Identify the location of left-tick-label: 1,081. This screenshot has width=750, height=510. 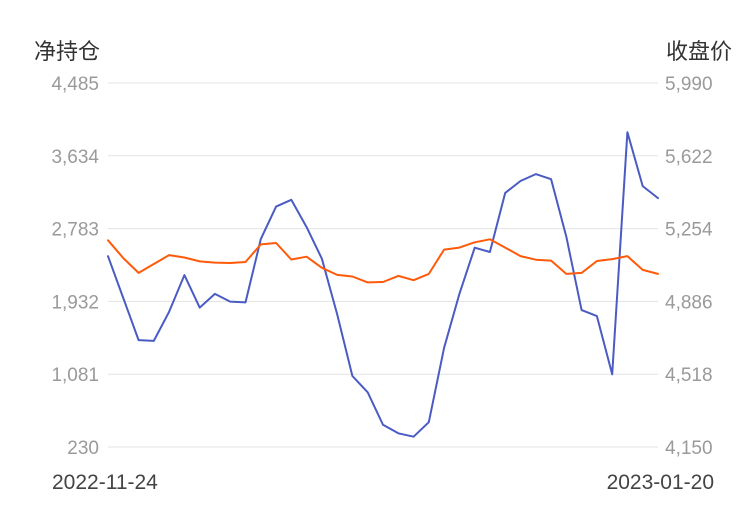
(75, 375).